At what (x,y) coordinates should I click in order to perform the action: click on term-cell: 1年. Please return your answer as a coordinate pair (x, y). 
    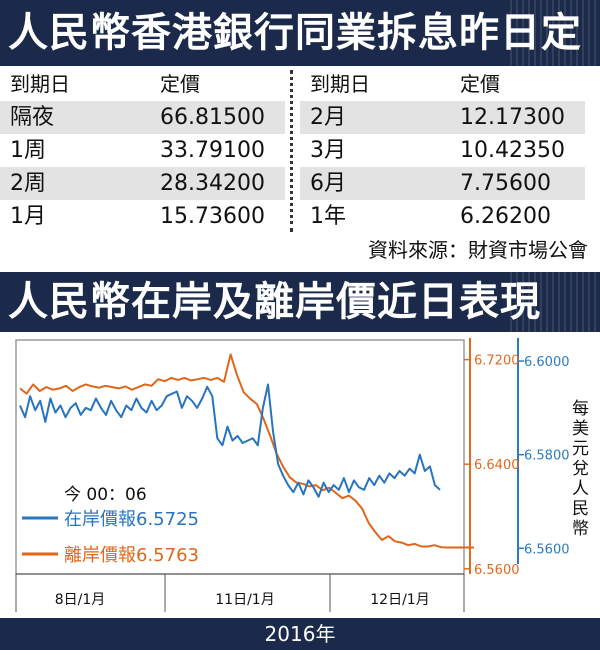
    Looking at the image, I should click on (328, 216).